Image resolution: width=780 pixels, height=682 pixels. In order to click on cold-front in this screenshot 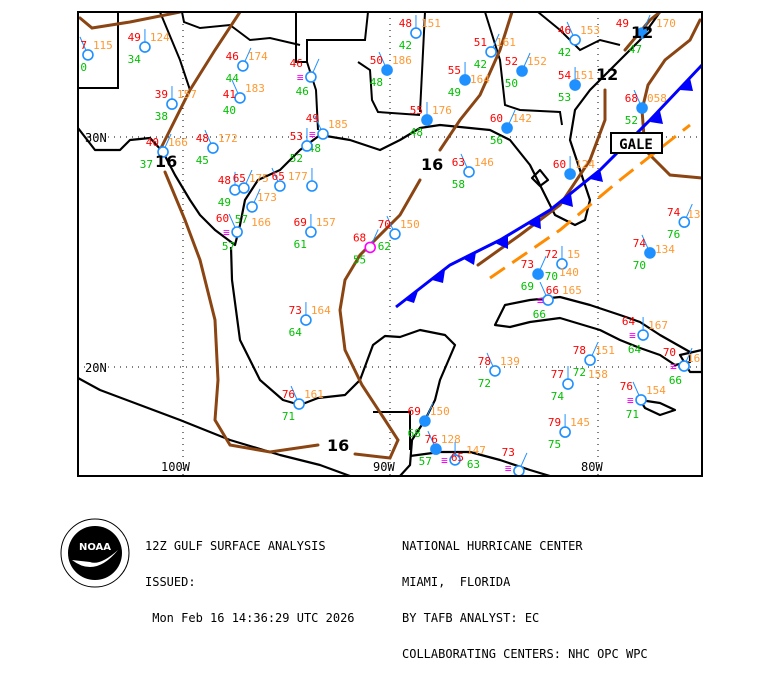, I will do `click(548, 186)`.